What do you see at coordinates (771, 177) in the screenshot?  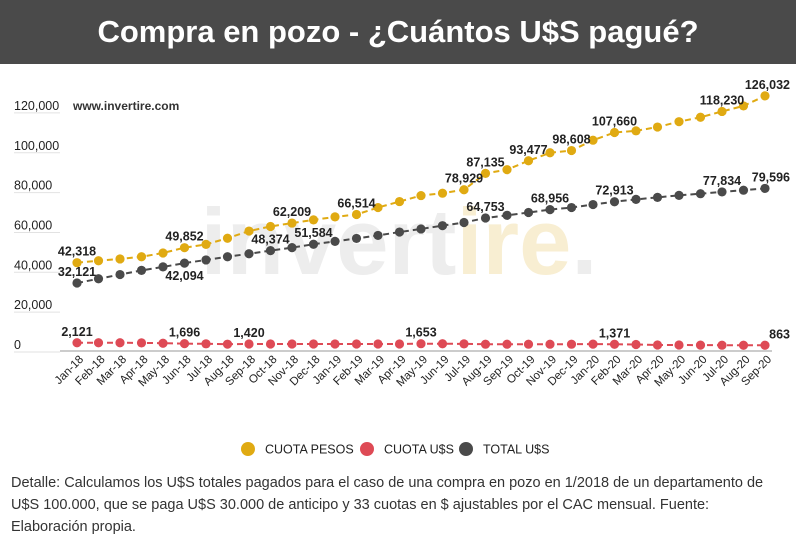 I see `data-label: 79,596` at bounding box center [771, 177].